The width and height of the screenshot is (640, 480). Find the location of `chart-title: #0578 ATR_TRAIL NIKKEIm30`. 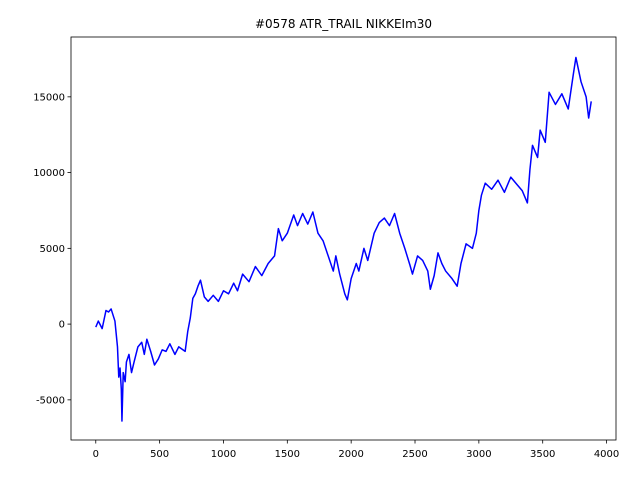

chart-title: #0578 ATR_TRAIL NIKKEIm30 is located at coordinates (343, 24).